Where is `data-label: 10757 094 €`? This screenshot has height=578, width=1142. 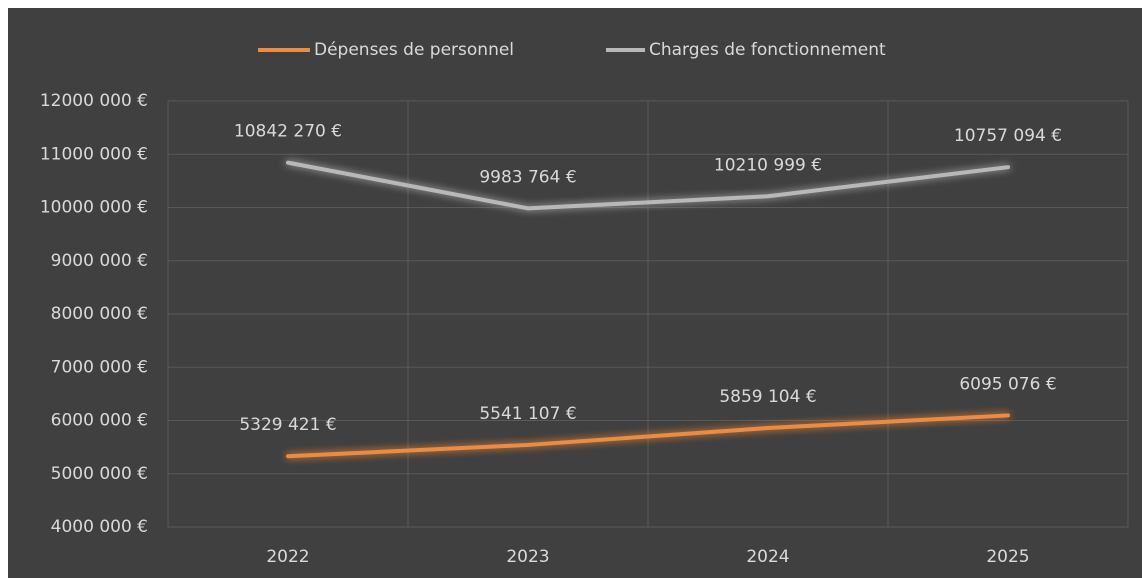
data-label: 10757 094 € is located at coordinates (1008, 136).